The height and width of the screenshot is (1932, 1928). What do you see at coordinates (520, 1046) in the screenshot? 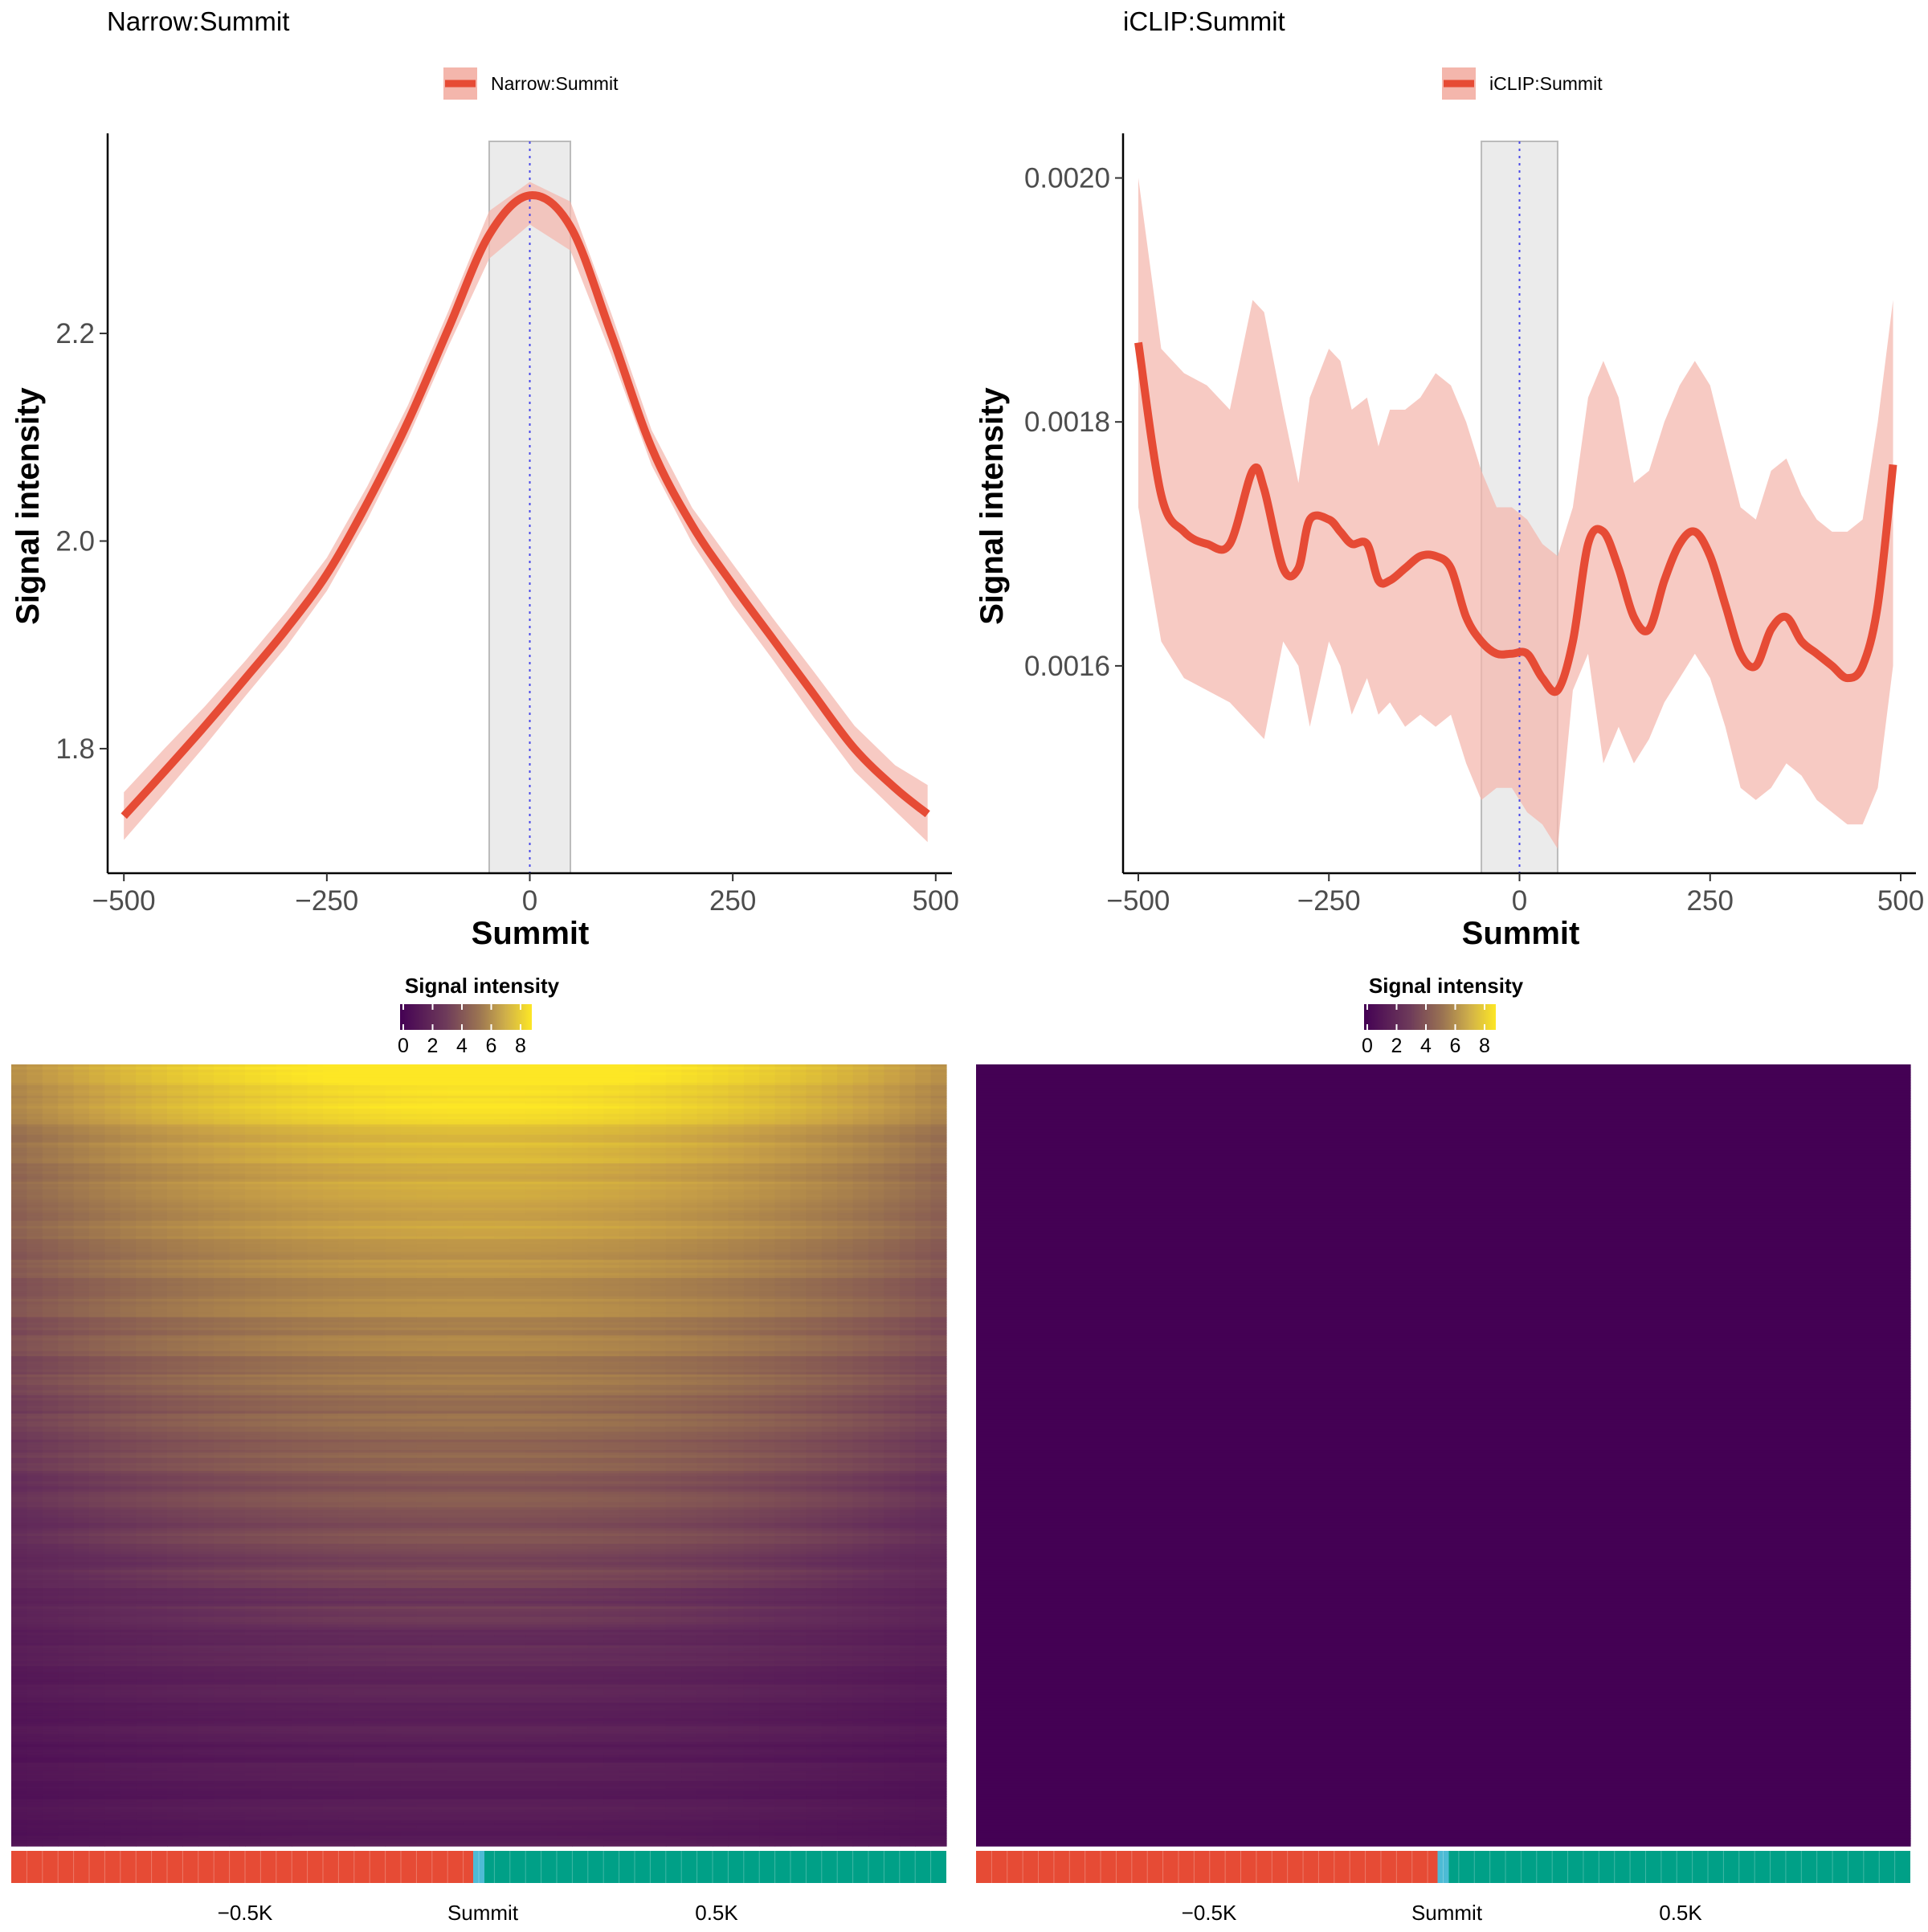
I see `colorbar-tick-label: 8` at bounding box center [520, 1046].